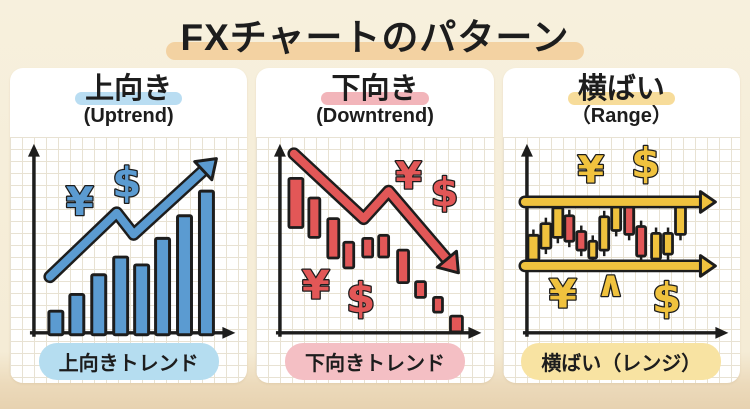 This screenshot has width=750, height=409. What do you see at coordinates (129, 99) in the screenshot?
I see `uptrend-highlight-bar` at bounding box center [129, 99].